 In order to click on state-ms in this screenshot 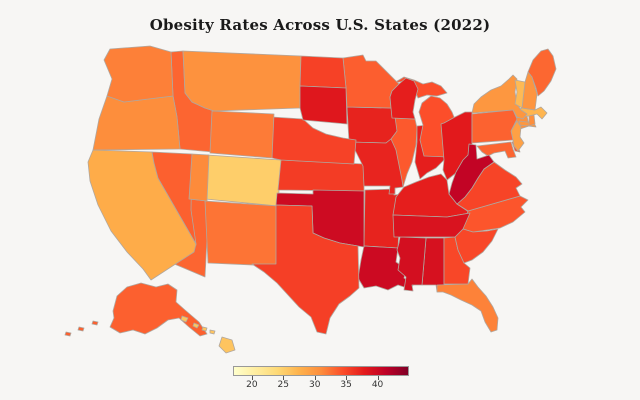, I will do `click(411, 264)`.